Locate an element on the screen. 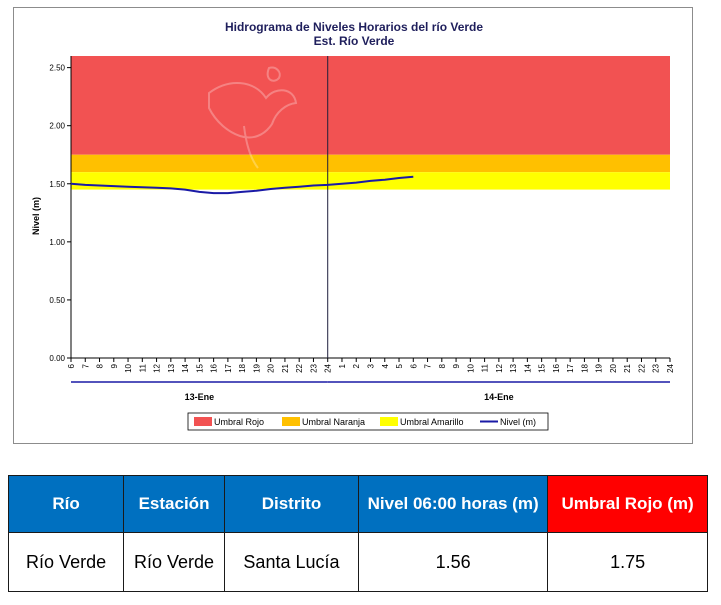  y-axis-title: Nivel (m) is located at coordinates (36, 216).